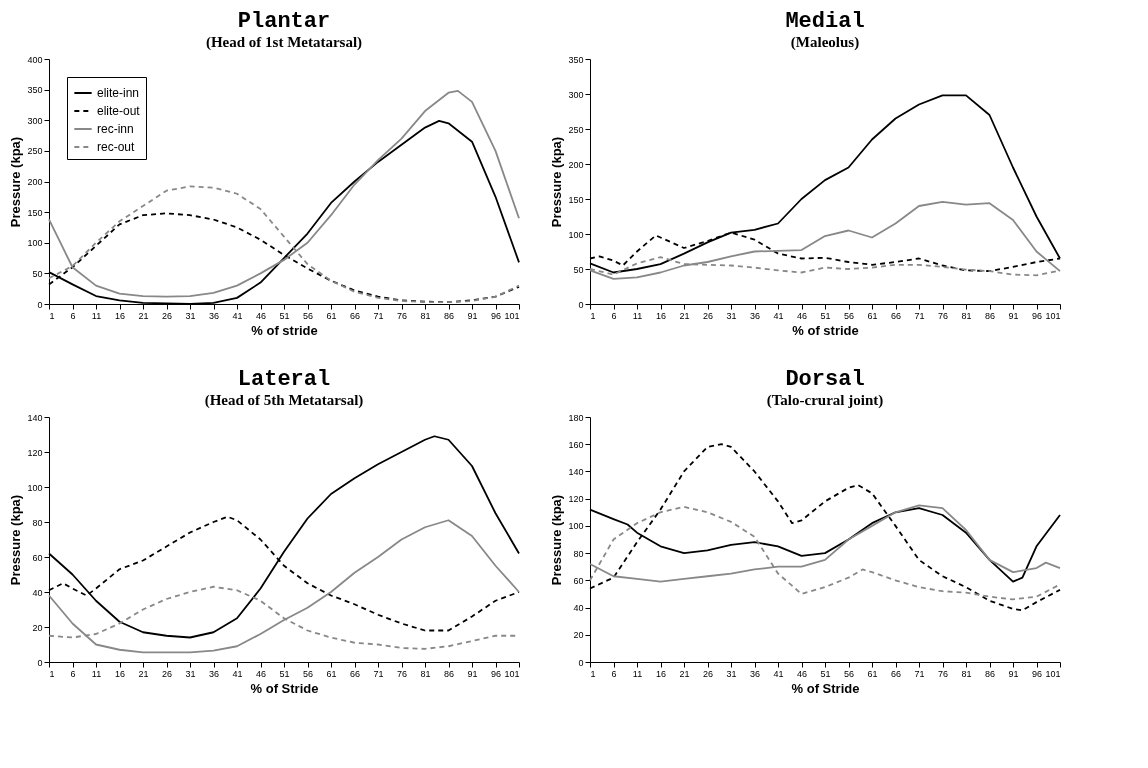 This screenshot has width=1148, height=768. What do you see at coordinates (116, 147) in the screenshot?
I see `legend-label: rec-out` at bounding box center [116, 147].